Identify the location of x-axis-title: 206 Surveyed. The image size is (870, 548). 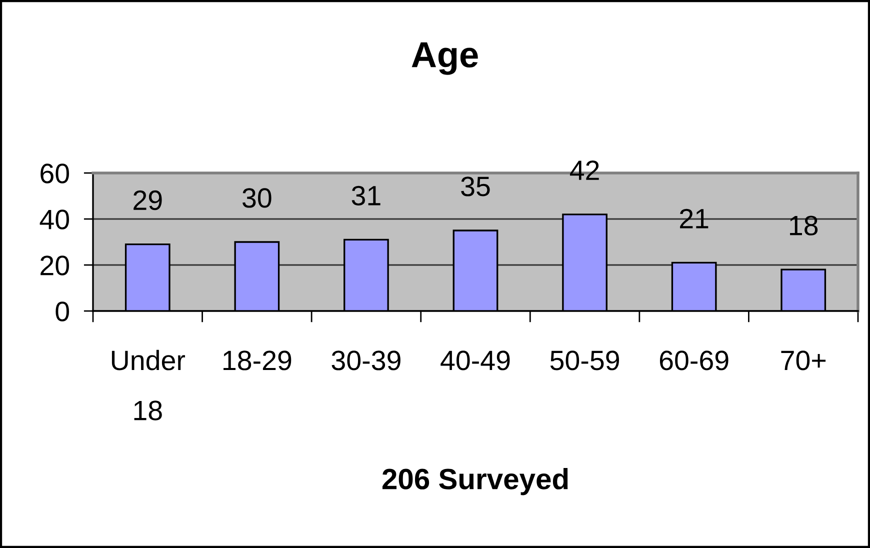
(475, 482).